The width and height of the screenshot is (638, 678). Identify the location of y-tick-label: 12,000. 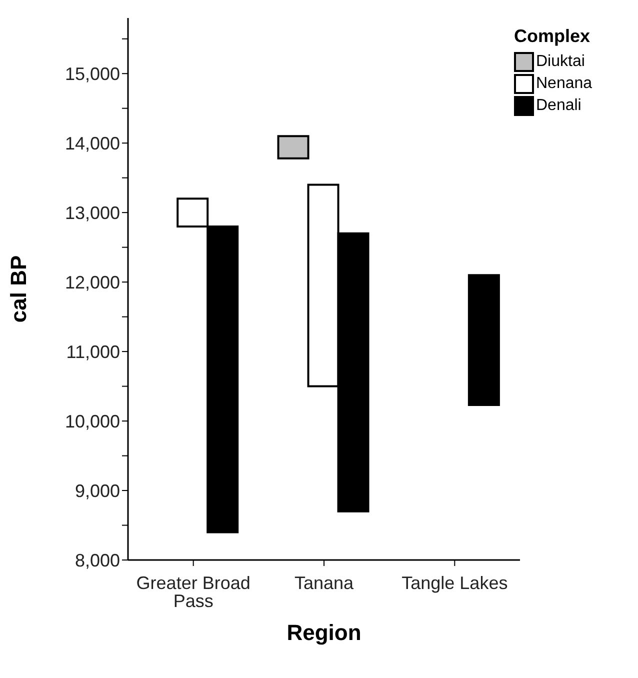
(92, 282).